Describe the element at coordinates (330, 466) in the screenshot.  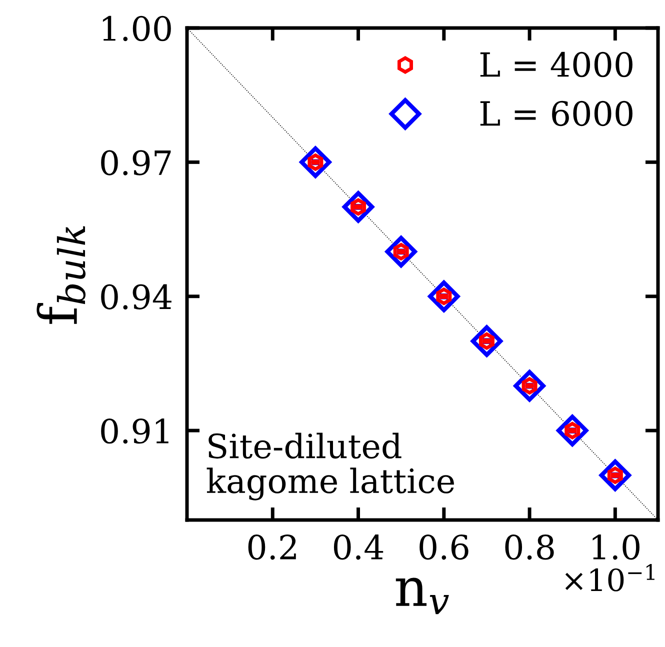
I see `annotation: Site-diluted kagome lattice` at that location.